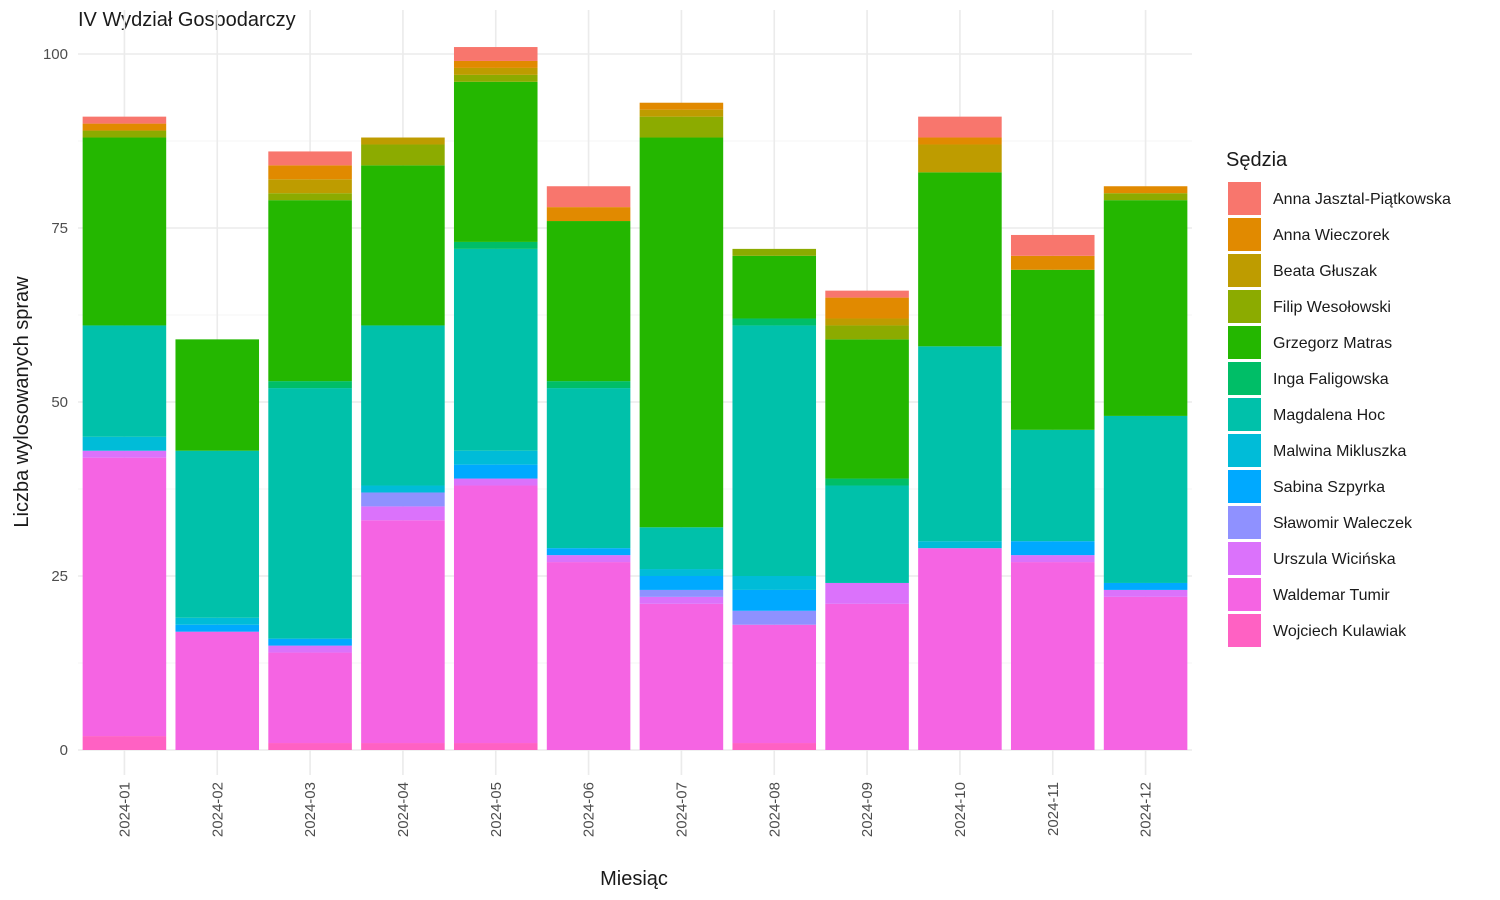  I want to click on x-tick-label: 2024-08, so click(774, 809).